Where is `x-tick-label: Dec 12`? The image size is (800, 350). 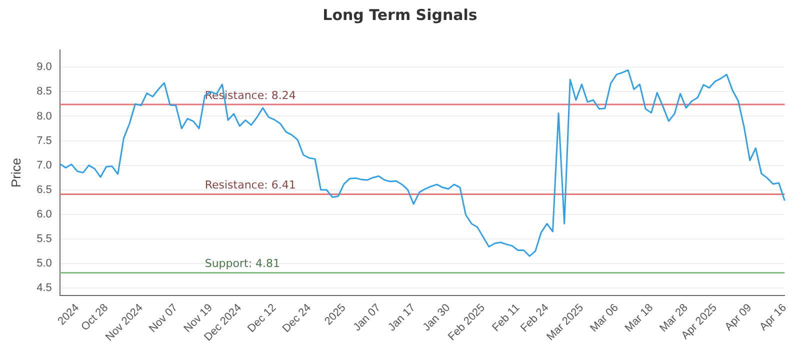 x-tick-label: Dec 12 is located at coordinates (262, 318).